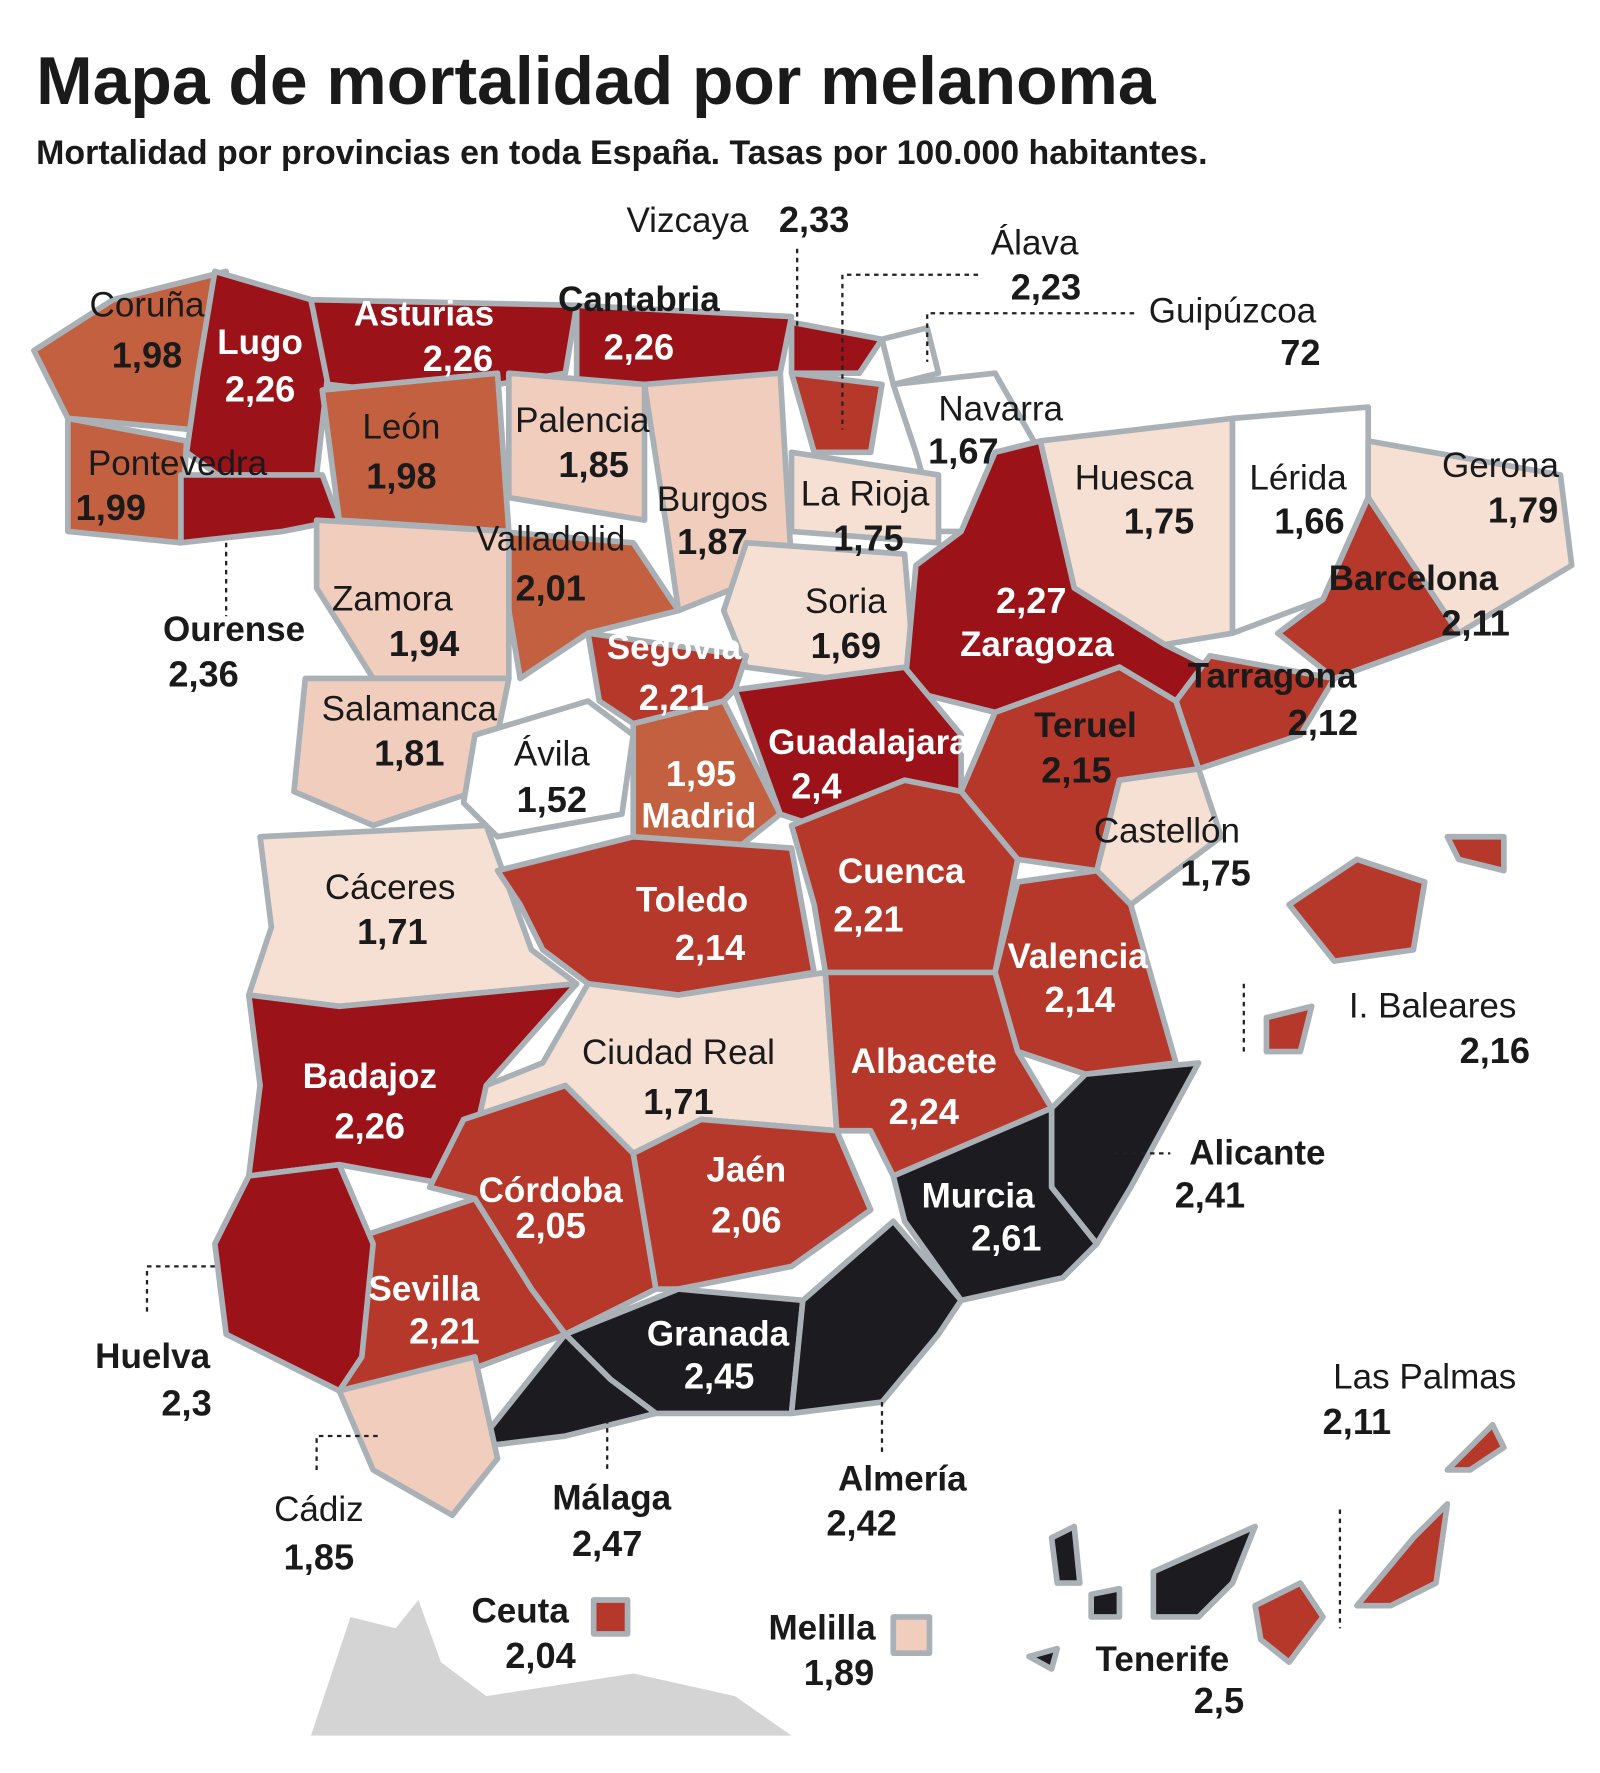  What do you see at coordinates (565, 1391) in the screenshot?
I see `province-malaga` at bounding box center [565, 1391].